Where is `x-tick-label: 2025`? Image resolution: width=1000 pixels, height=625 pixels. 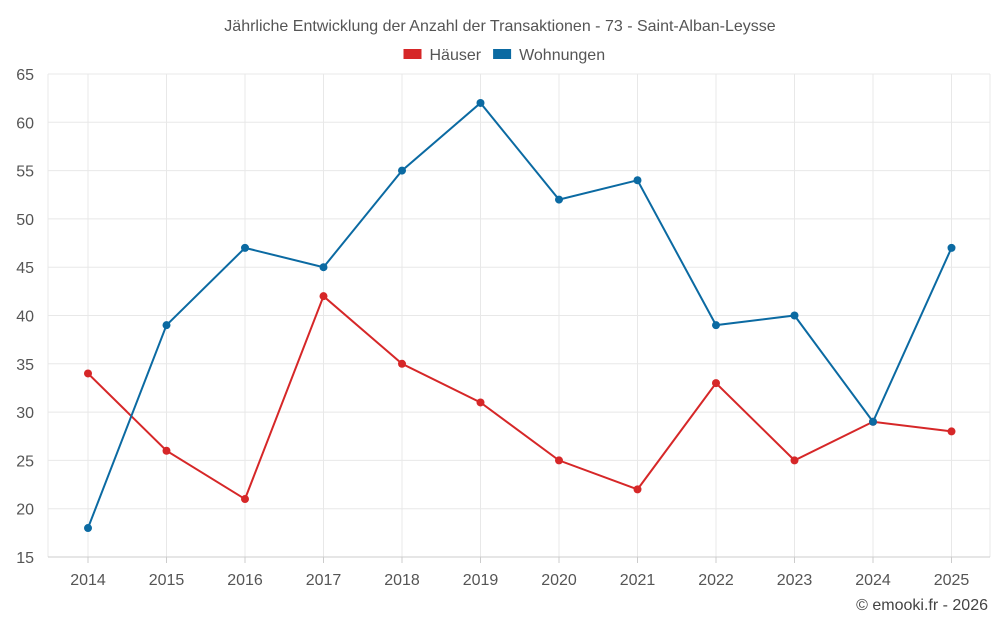 x-tick-label: 2025 is located at coordinates (952, 580).